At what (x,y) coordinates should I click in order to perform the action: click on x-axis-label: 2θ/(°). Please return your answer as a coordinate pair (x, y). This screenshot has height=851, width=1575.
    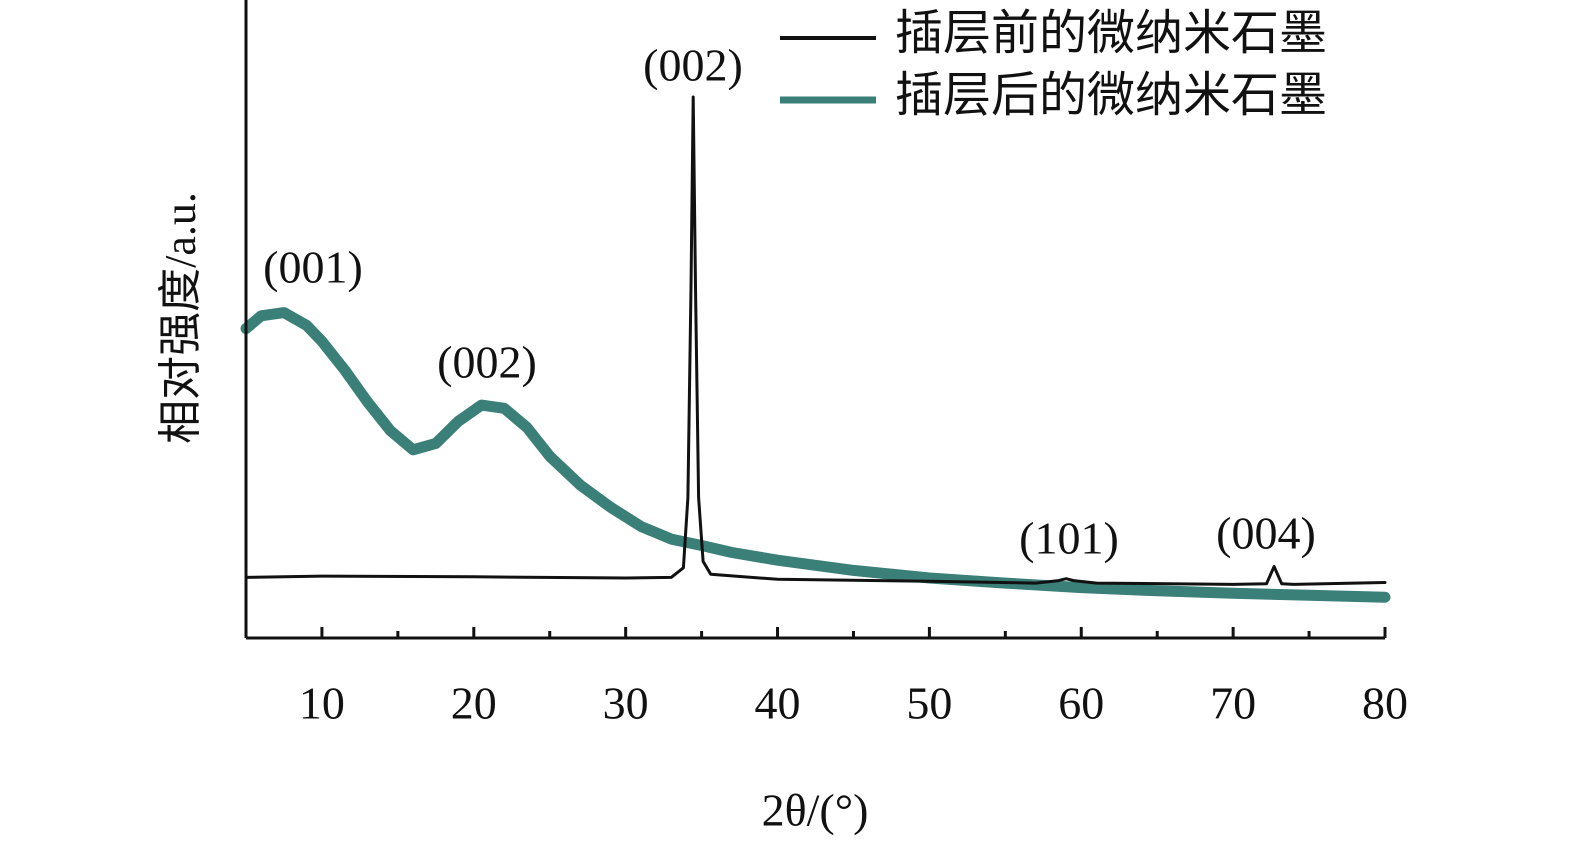
    Looking at the image, I should click on (815, 810).